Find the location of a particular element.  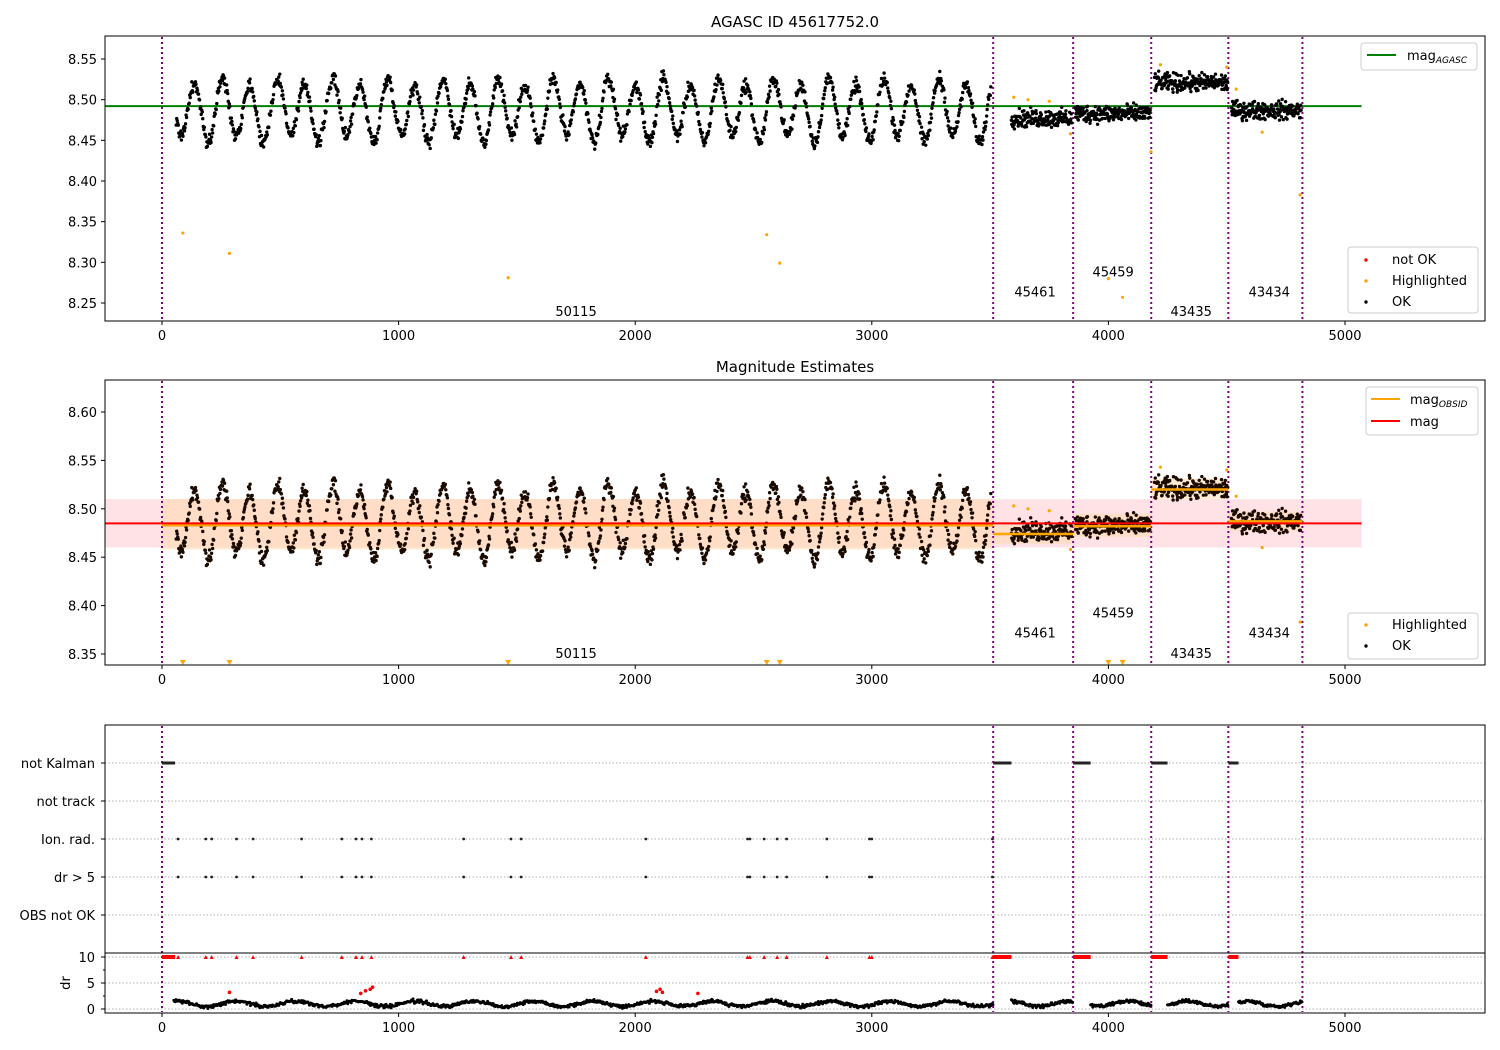

dr-cap-marker is located at coordinates (777, 957).